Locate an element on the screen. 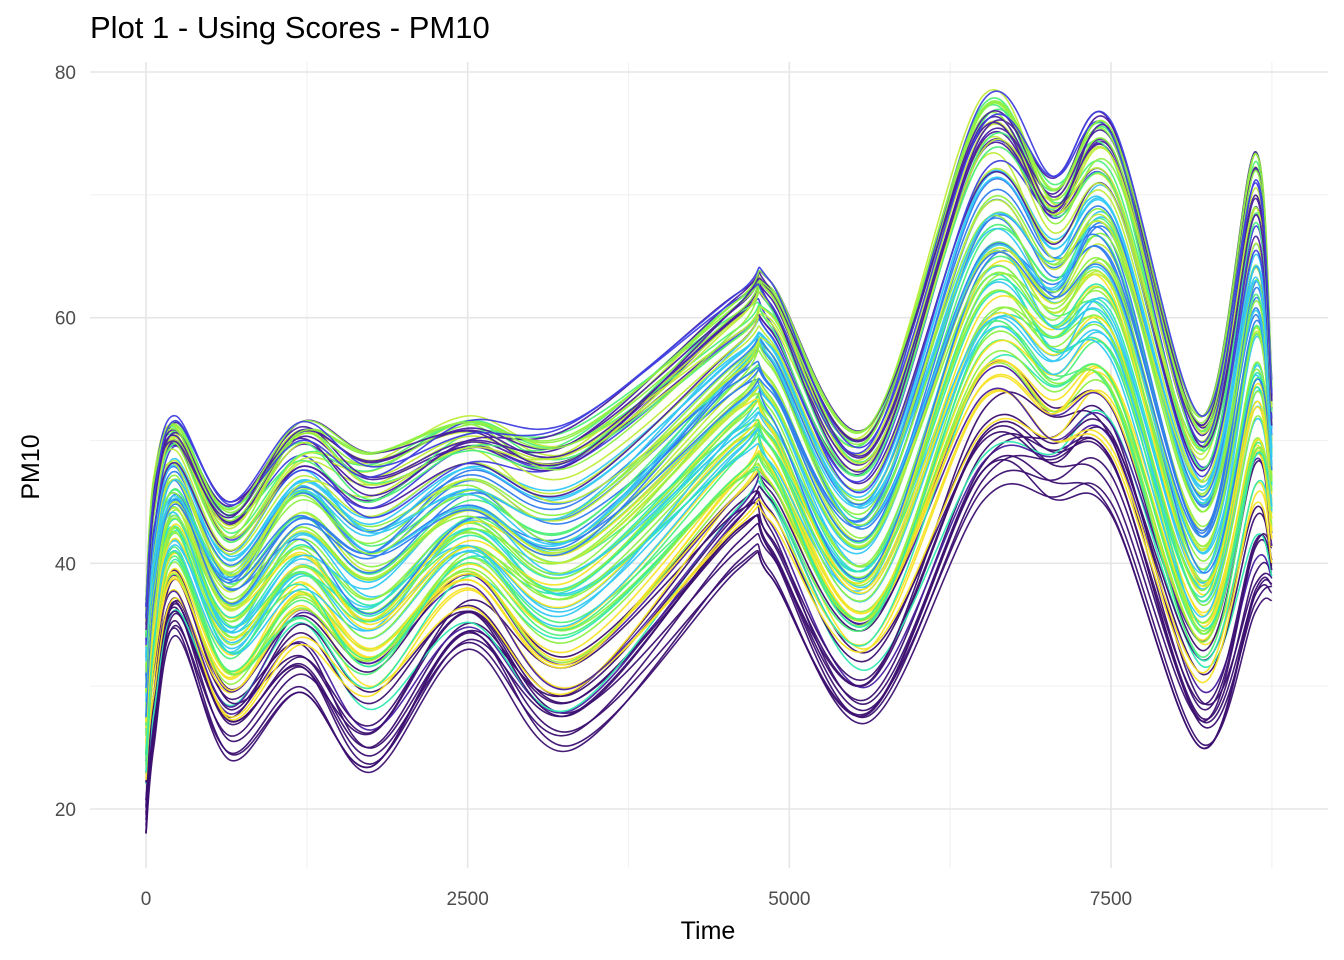 The width and height of the screenshot is (1344, 960). y-axis-ticks: 20 40 60 80 is located at coordinates (65, 442).